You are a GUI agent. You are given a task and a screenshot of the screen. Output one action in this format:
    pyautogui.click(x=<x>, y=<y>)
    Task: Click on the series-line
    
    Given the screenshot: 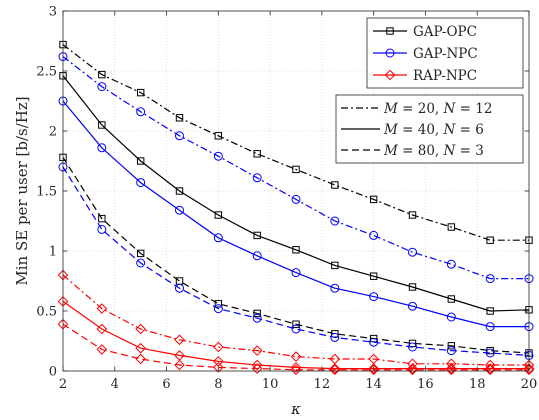 What is the action you would take?
    pyautogui.click(x=295, y=335)
    